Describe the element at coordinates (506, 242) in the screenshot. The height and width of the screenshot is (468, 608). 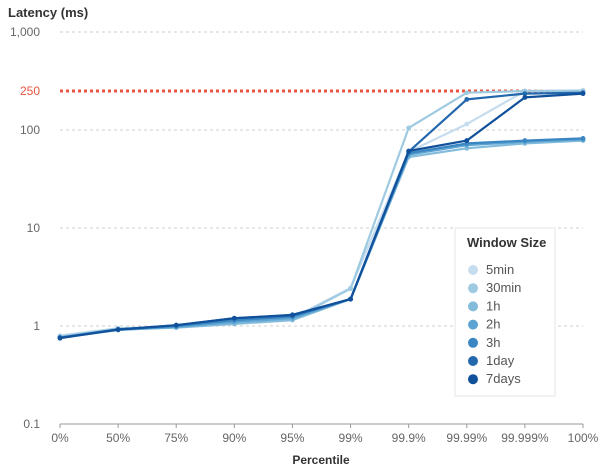
I see `legend-title: Window Size` at that location.